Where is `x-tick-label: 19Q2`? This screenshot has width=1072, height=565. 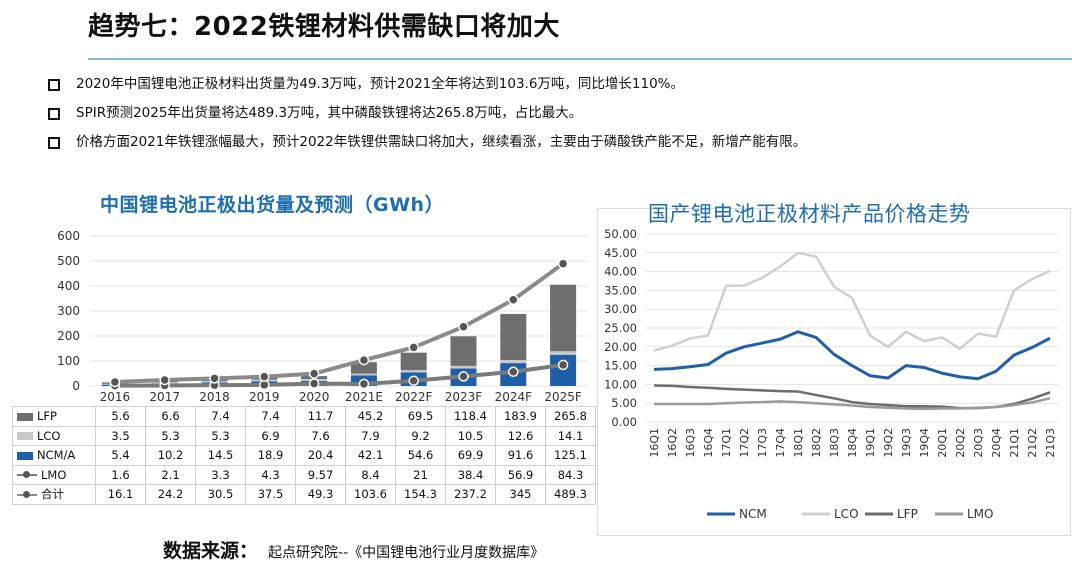
x-tick-label: 19Q2 is located at coordinates (888, 443).